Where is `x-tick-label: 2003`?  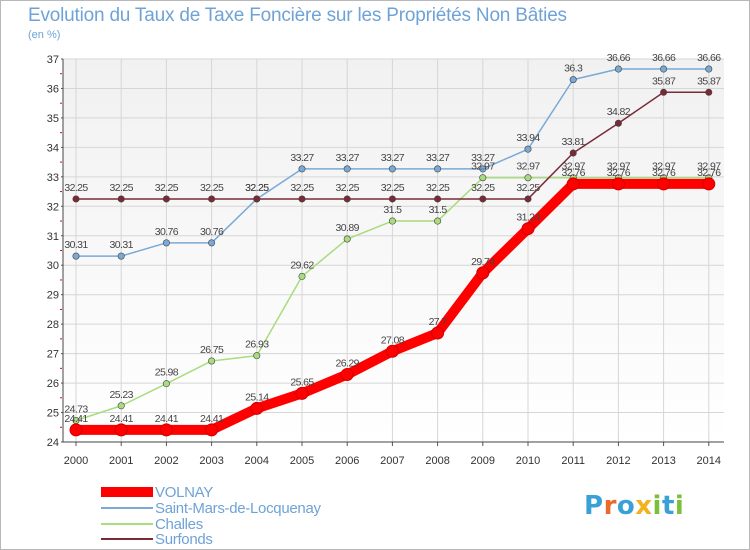 x-tick-label: 2003 is located at coordinates (211, 461).